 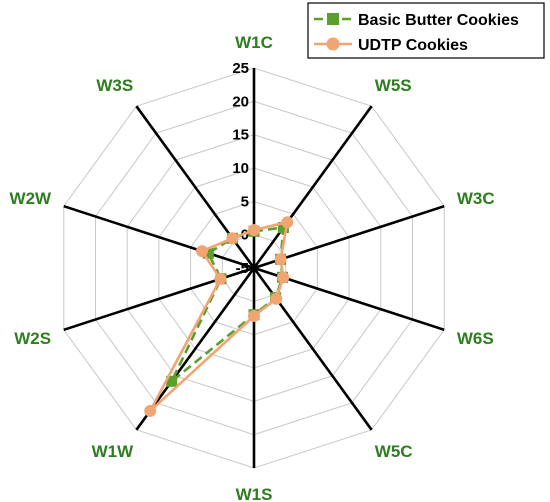 I want to click on category-label-W3C: W3C, so click(x=476, y=198).